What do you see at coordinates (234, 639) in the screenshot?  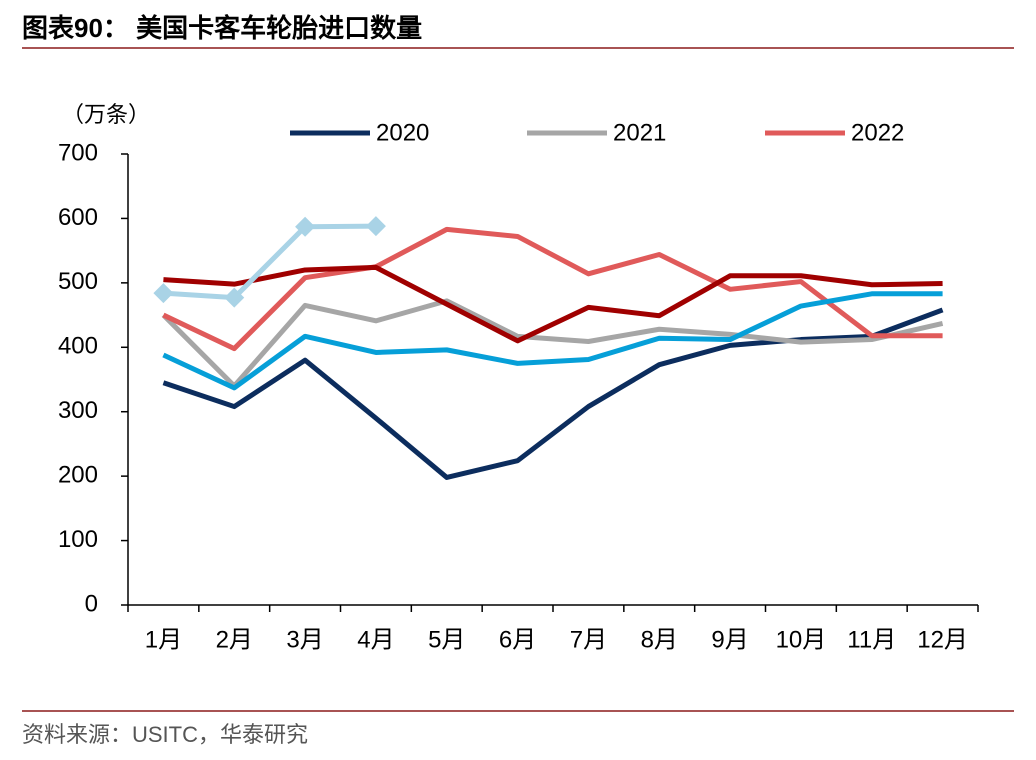 I see `x-tick-label: 2月` at bounding box center [234, 639].